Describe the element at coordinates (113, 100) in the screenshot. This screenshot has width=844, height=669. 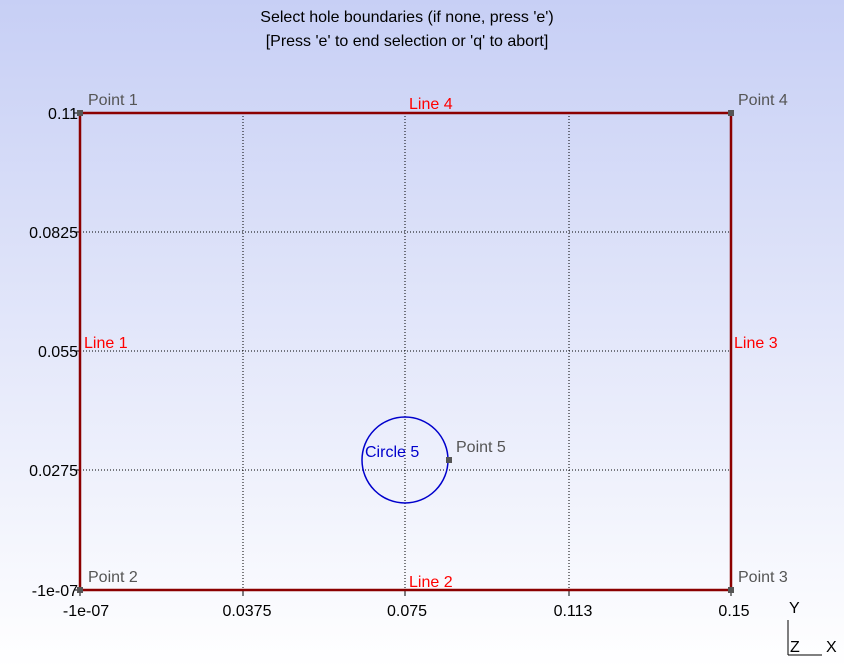
I see `point-label: Point 1` at that location.